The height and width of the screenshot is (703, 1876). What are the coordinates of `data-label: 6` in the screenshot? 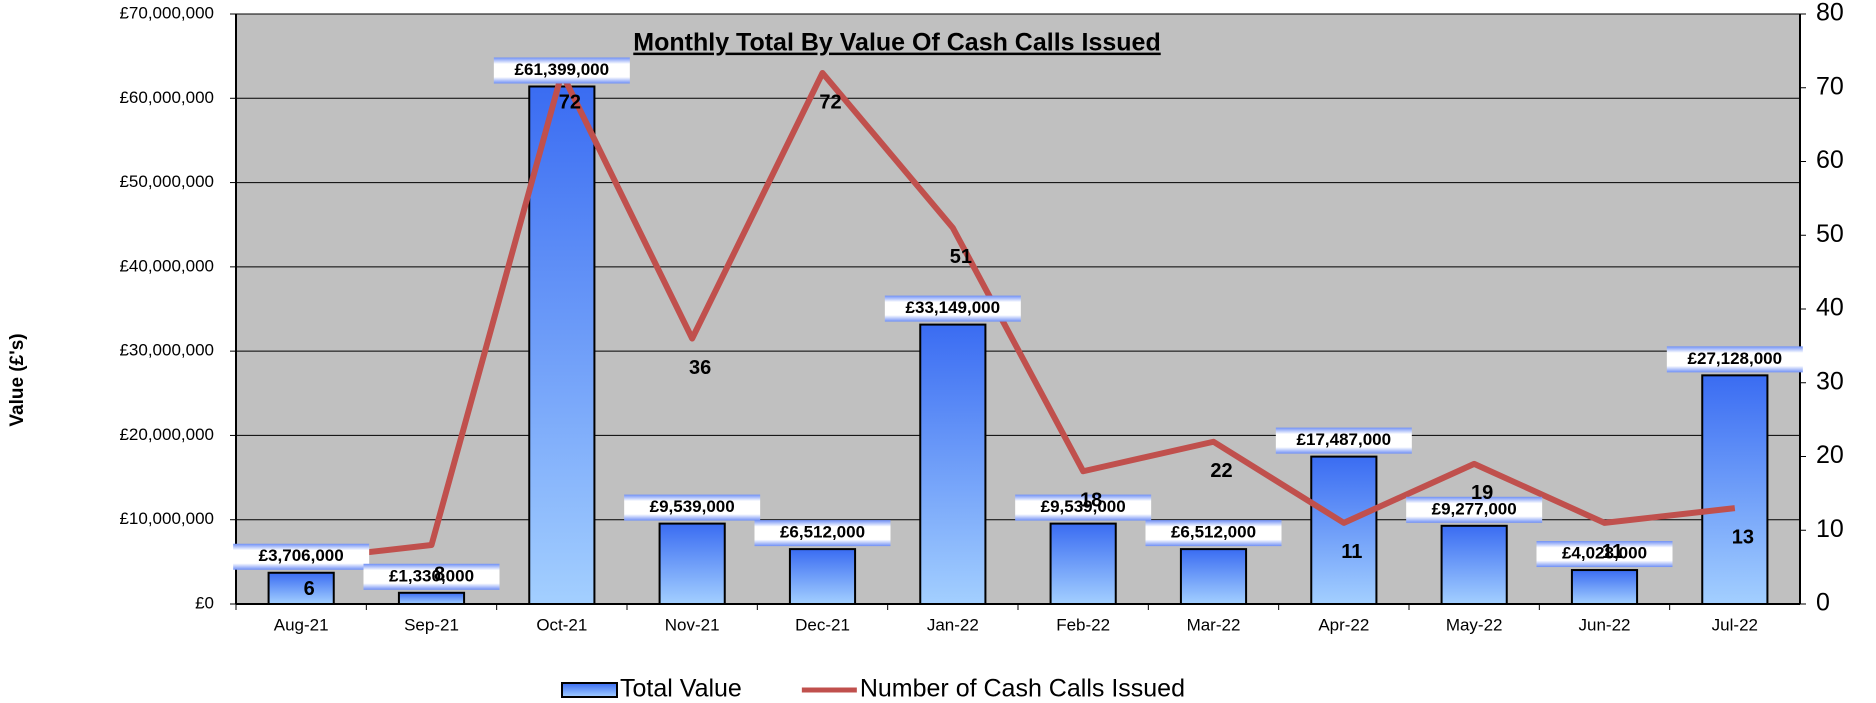 It's located at (309, 589).